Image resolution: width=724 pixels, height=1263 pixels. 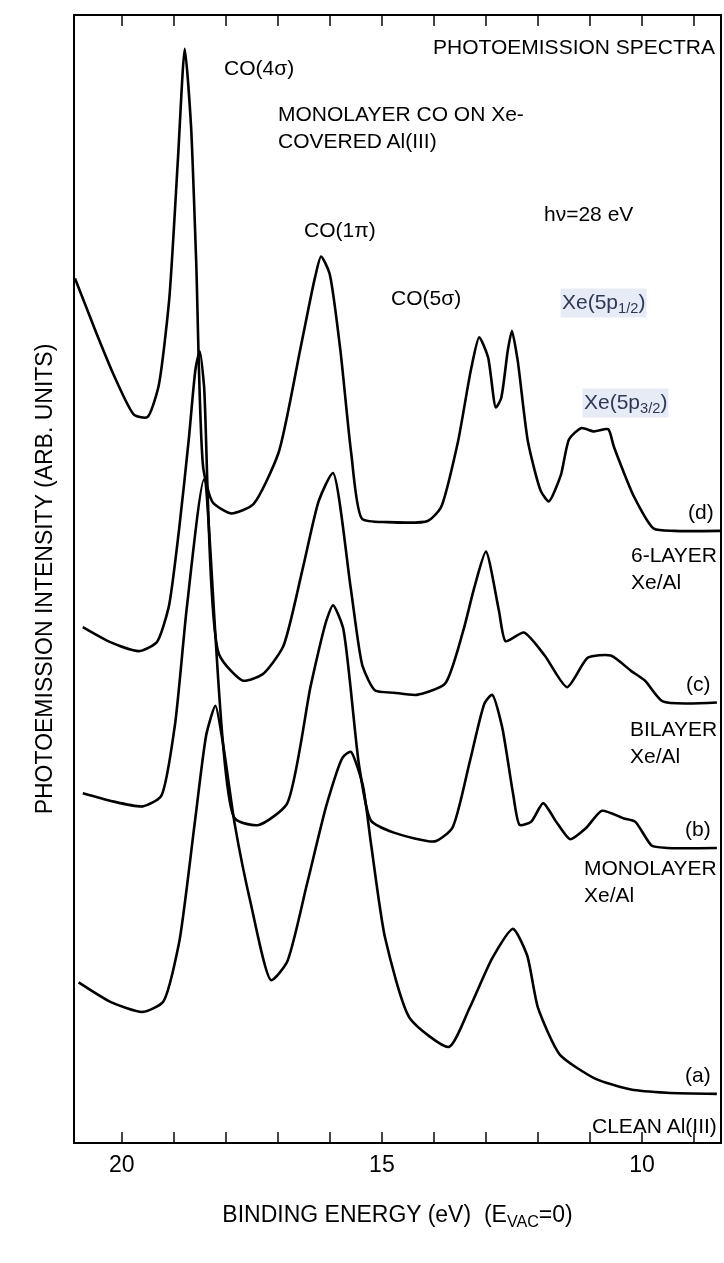 What do you see at coordinates (701, 511) in the screenshot?
I see `series-label: (d)` at bounding box center [701, 511].